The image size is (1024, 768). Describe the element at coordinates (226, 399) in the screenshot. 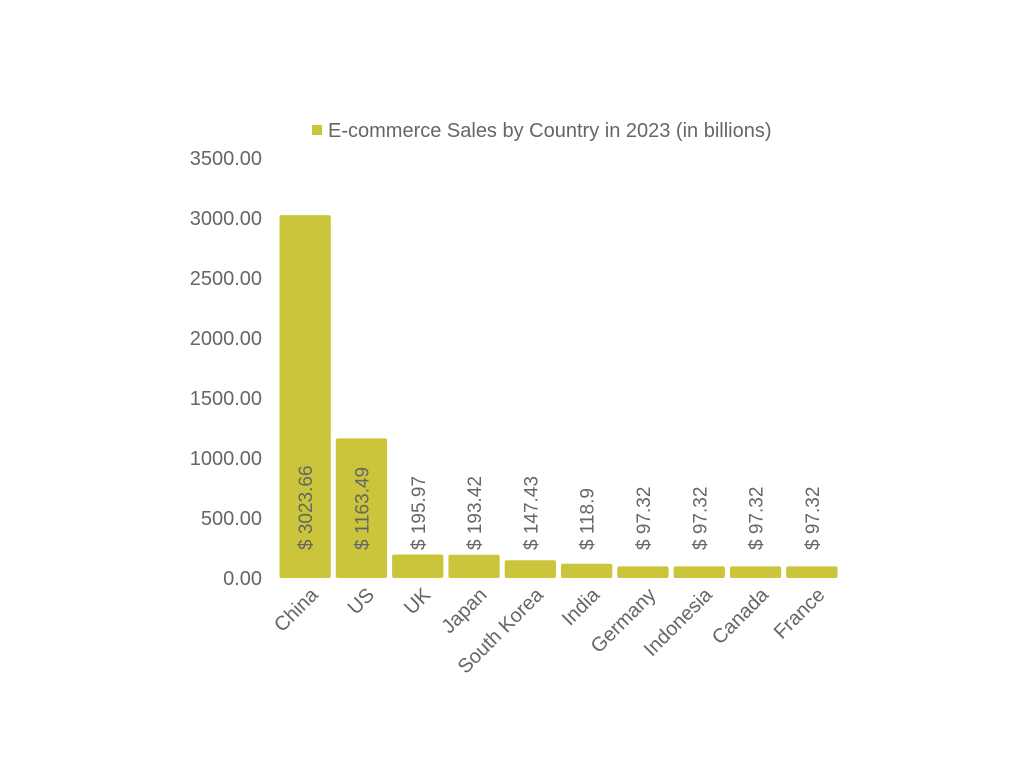

I see `y-tick-label: 1500.00` at that location.